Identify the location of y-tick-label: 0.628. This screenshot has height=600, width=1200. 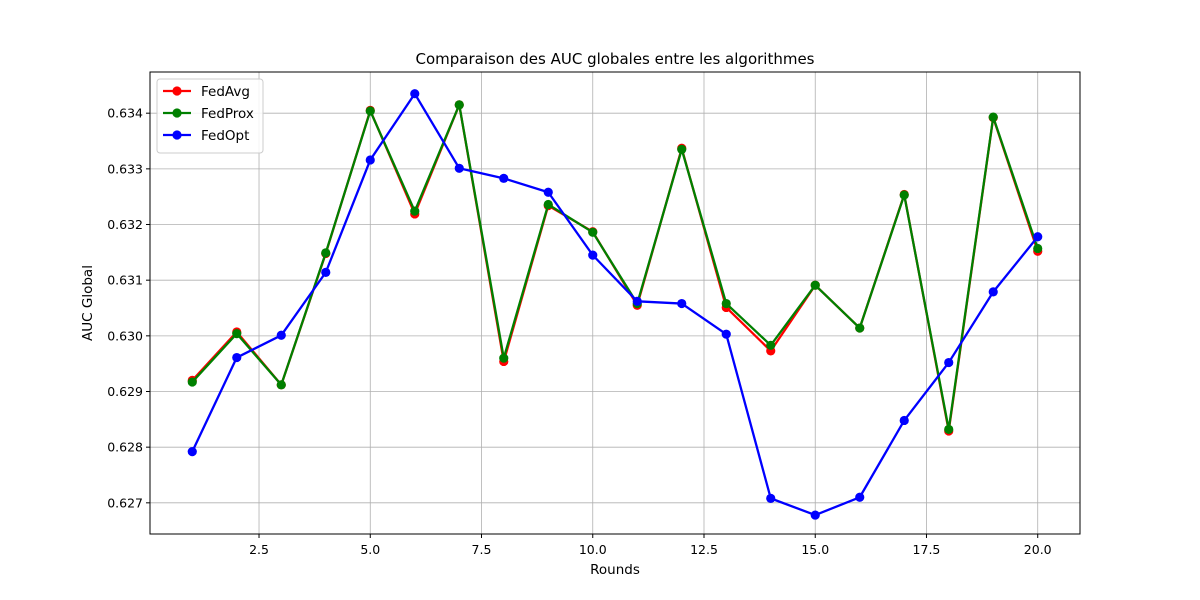
(125, 447).